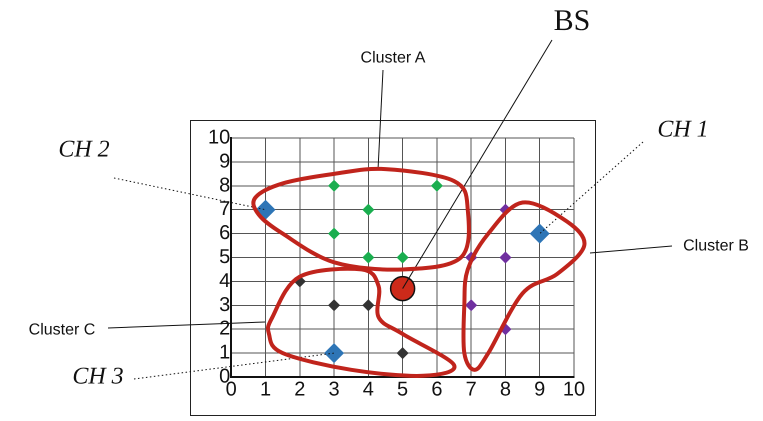 The image size is (763, 421). I want to click on annotation: CH 3, so click(98, 376).